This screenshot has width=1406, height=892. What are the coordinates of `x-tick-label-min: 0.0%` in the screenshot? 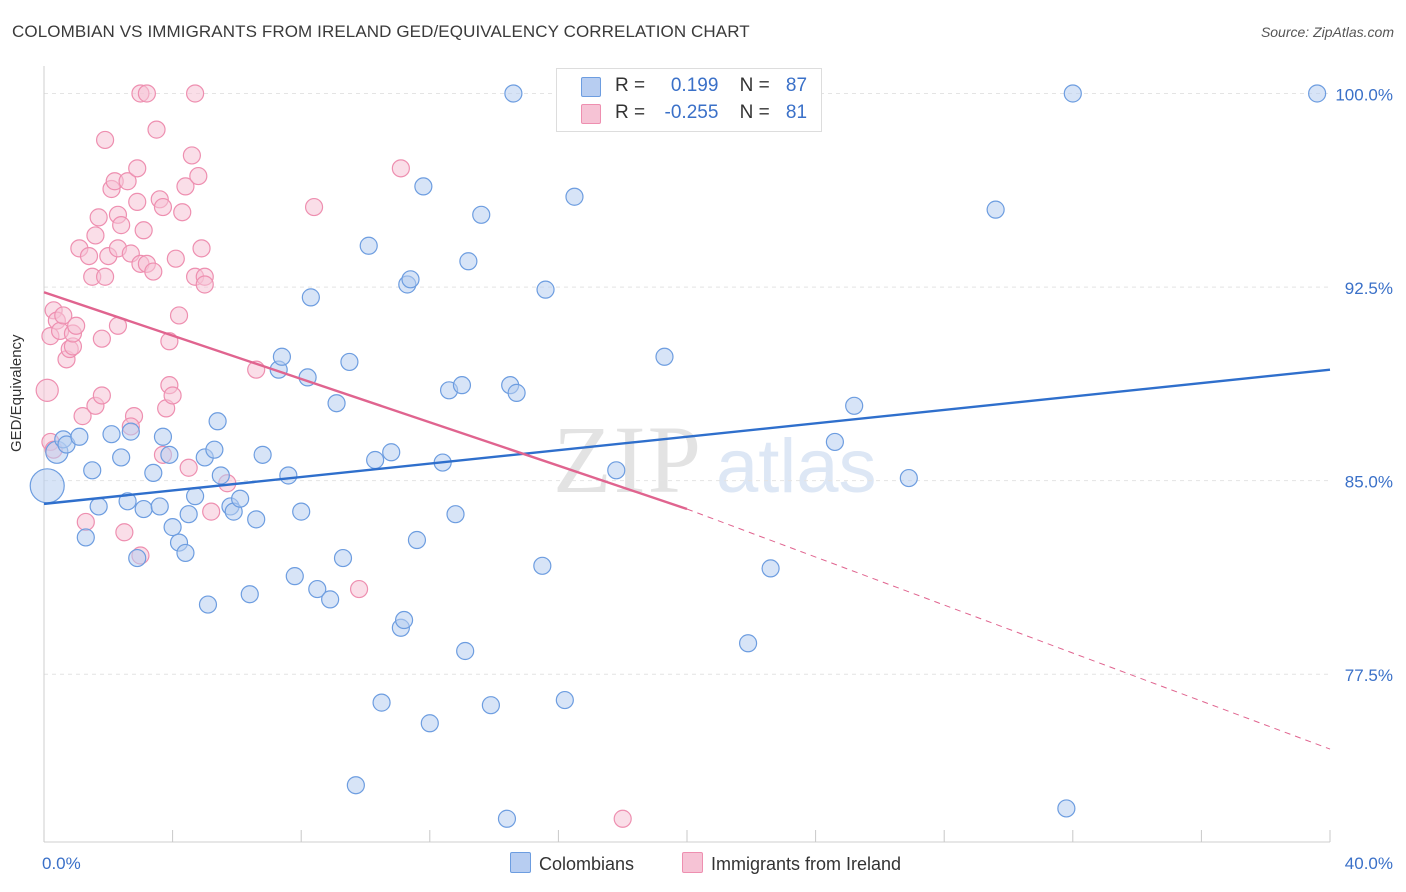 It's located at (61, 863).